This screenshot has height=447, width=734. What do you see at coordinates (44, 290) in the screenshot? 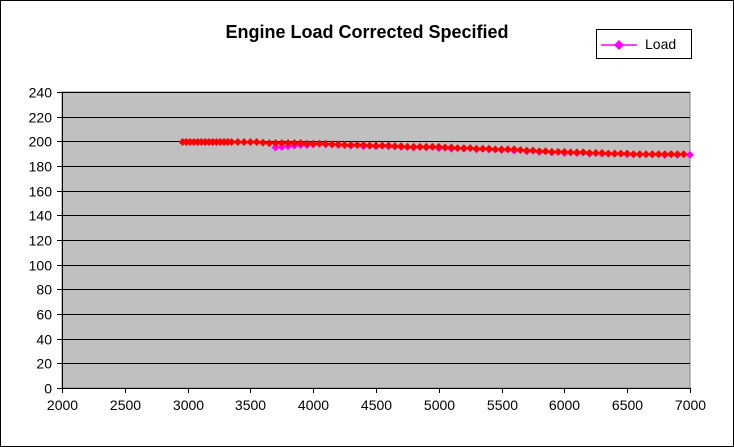
I see `y-tick-label: 80` at bounding box center [44, 290].